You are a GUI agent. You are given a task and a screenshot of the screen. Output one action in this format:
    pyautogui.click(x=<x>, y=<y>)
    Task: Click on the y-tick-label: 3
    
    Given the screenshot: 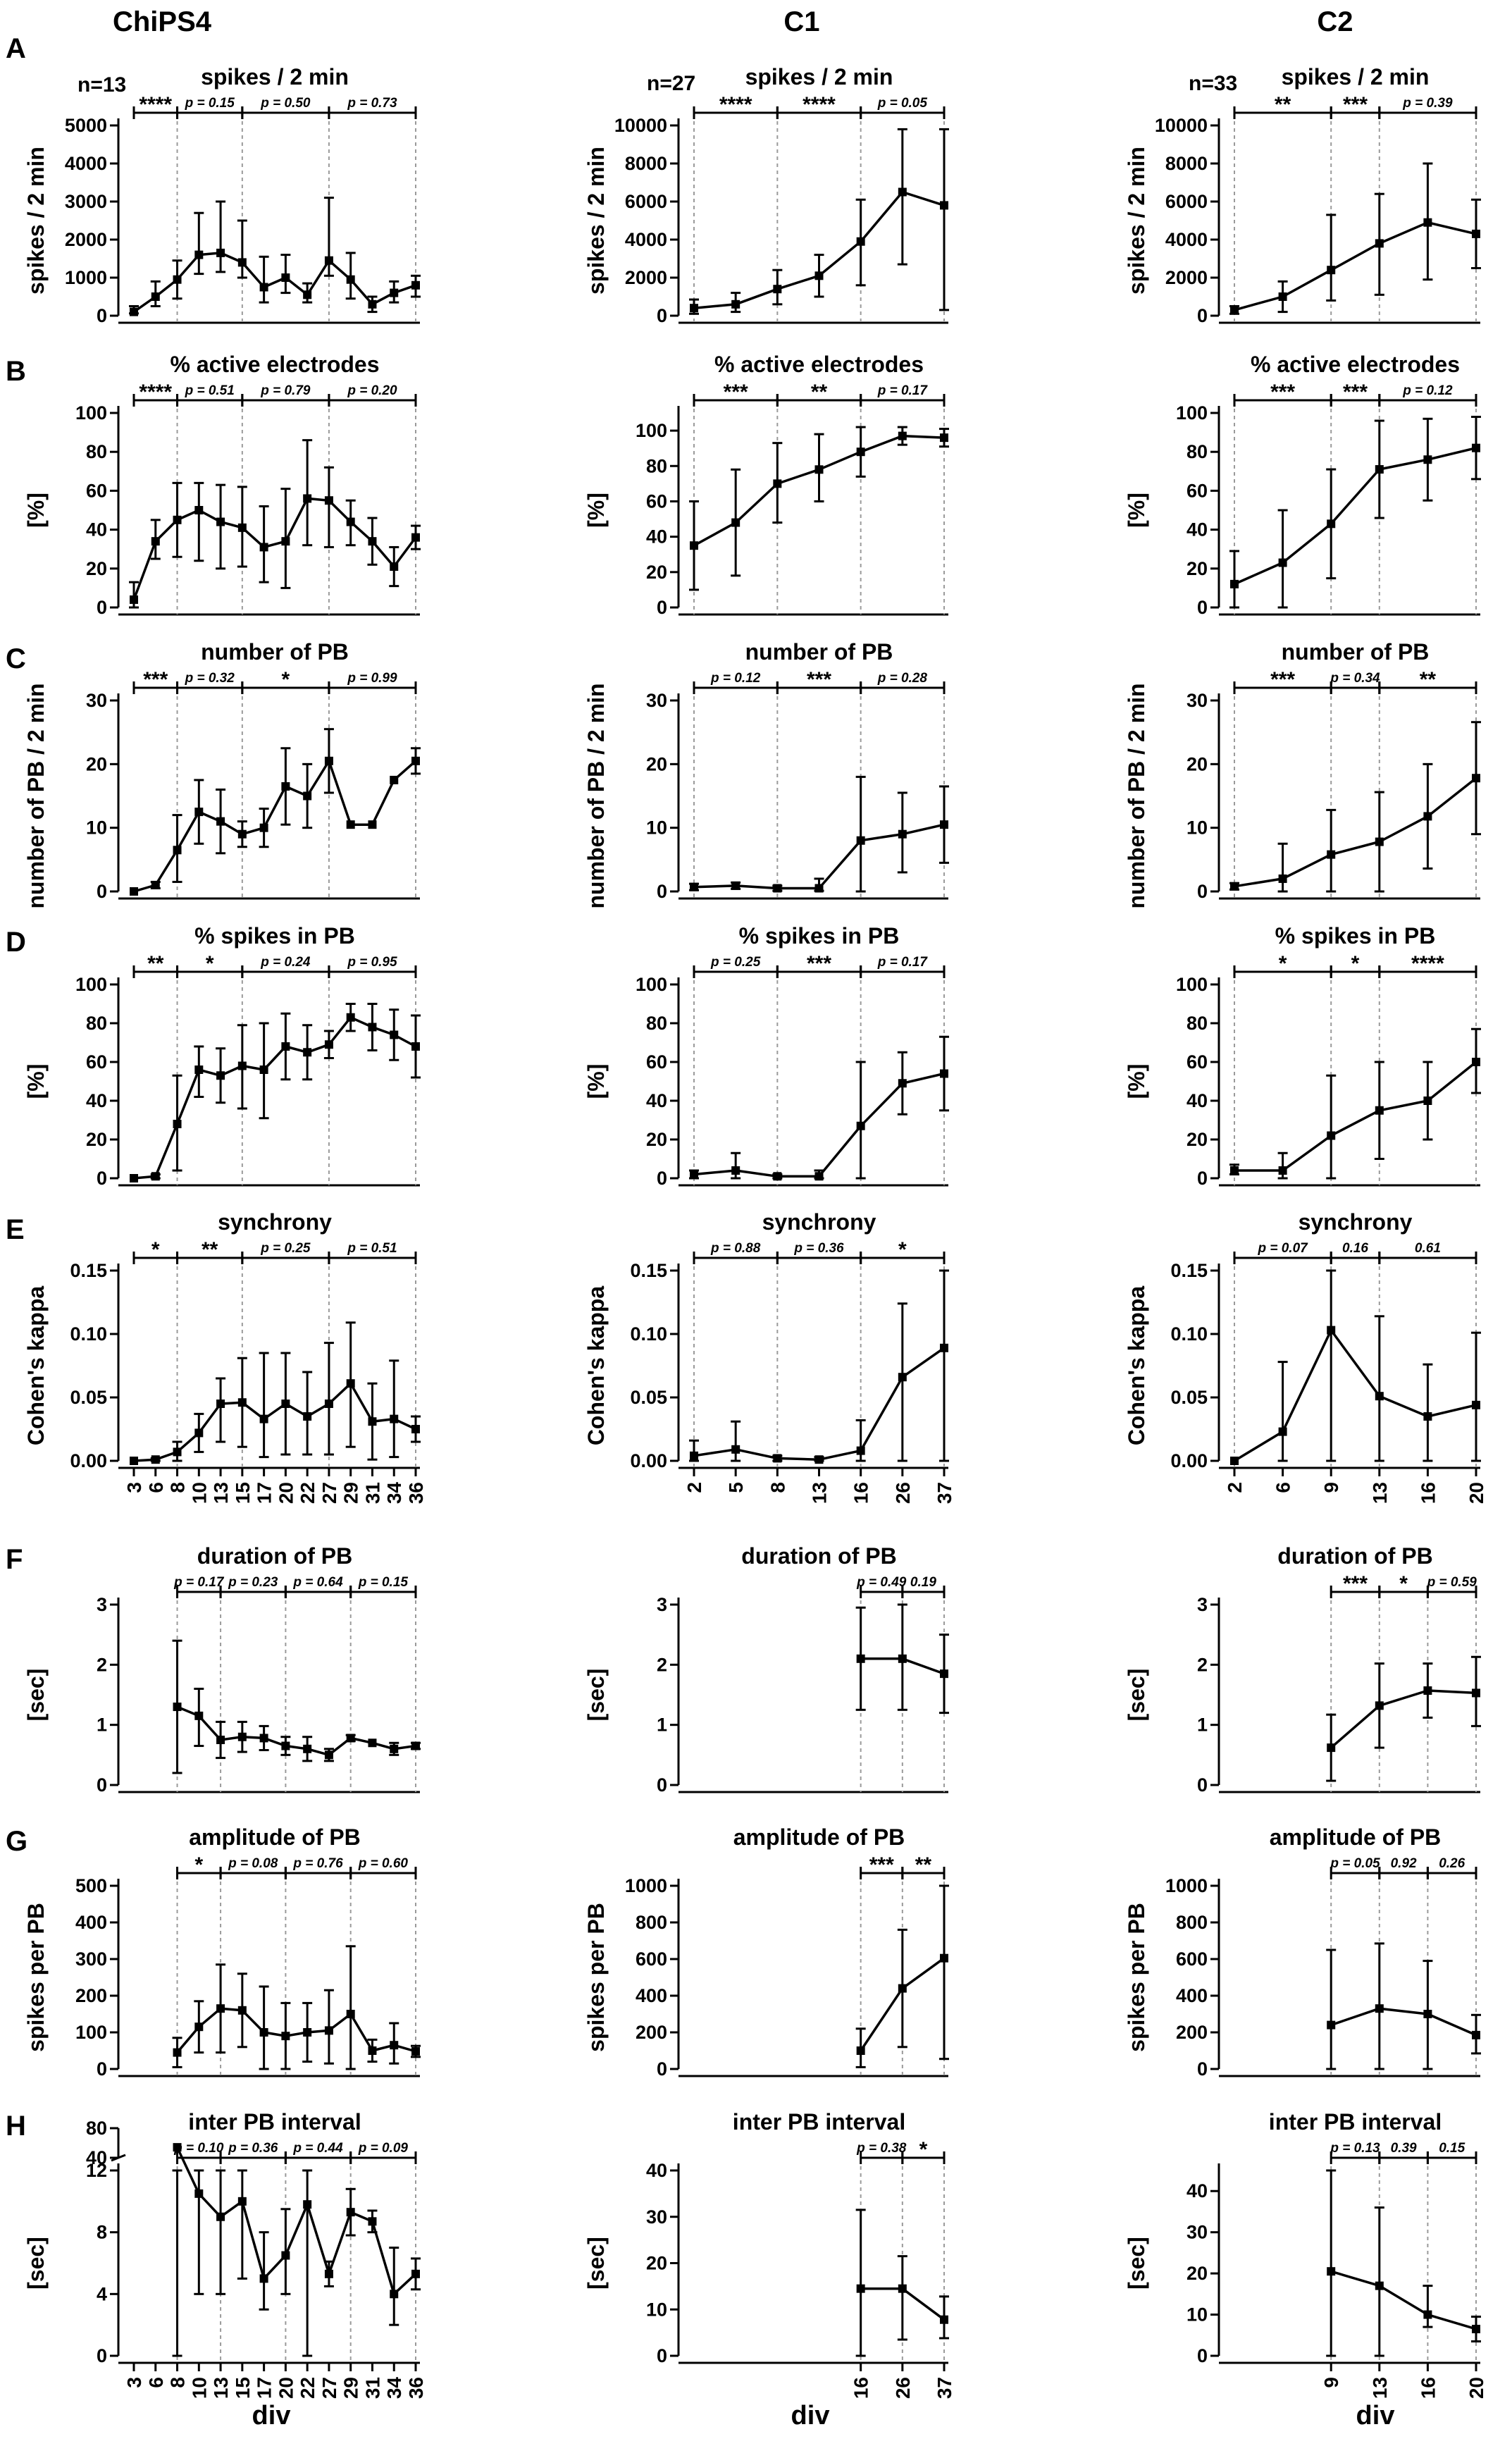 What is the action you would take?
    pyautogui.click(x=102, y=1604)
    